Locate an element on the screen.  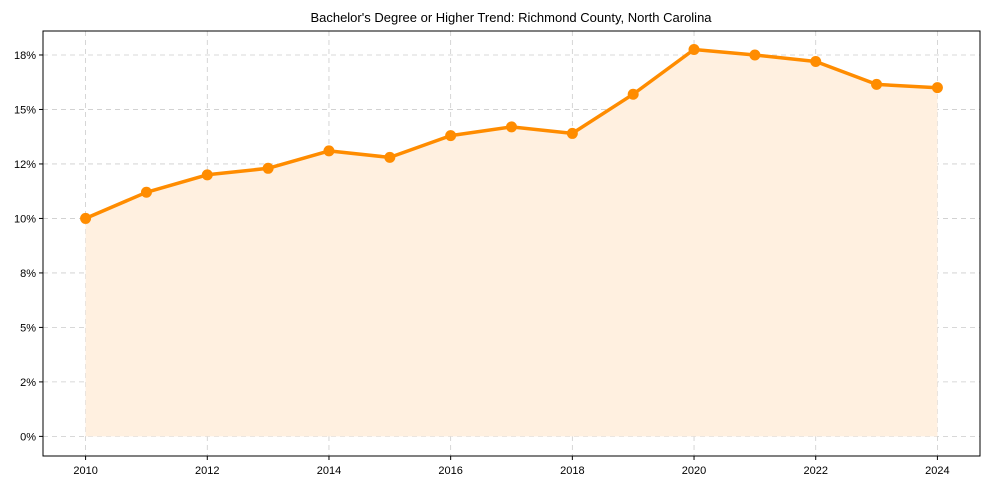
y-tick-label: 8% is located at coordinates (28, 274).